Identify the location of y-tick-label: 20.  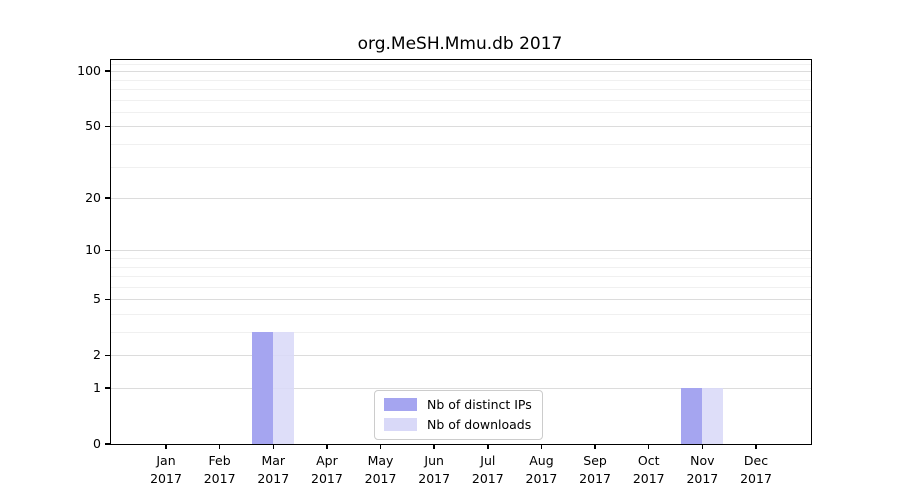
(93, 198).